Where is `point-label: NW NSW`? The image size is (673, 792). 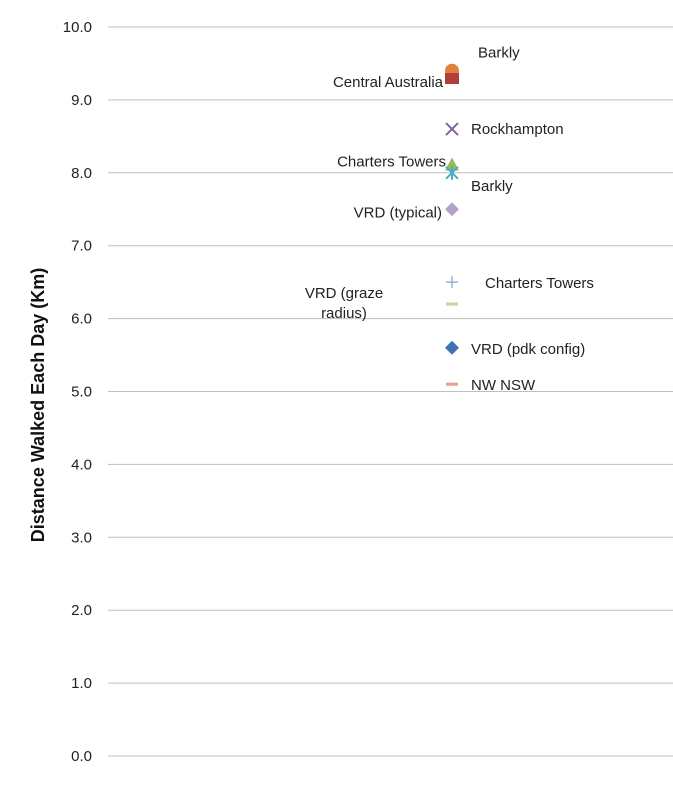
point-label: NW NSW is located at coordinates (503, 385).